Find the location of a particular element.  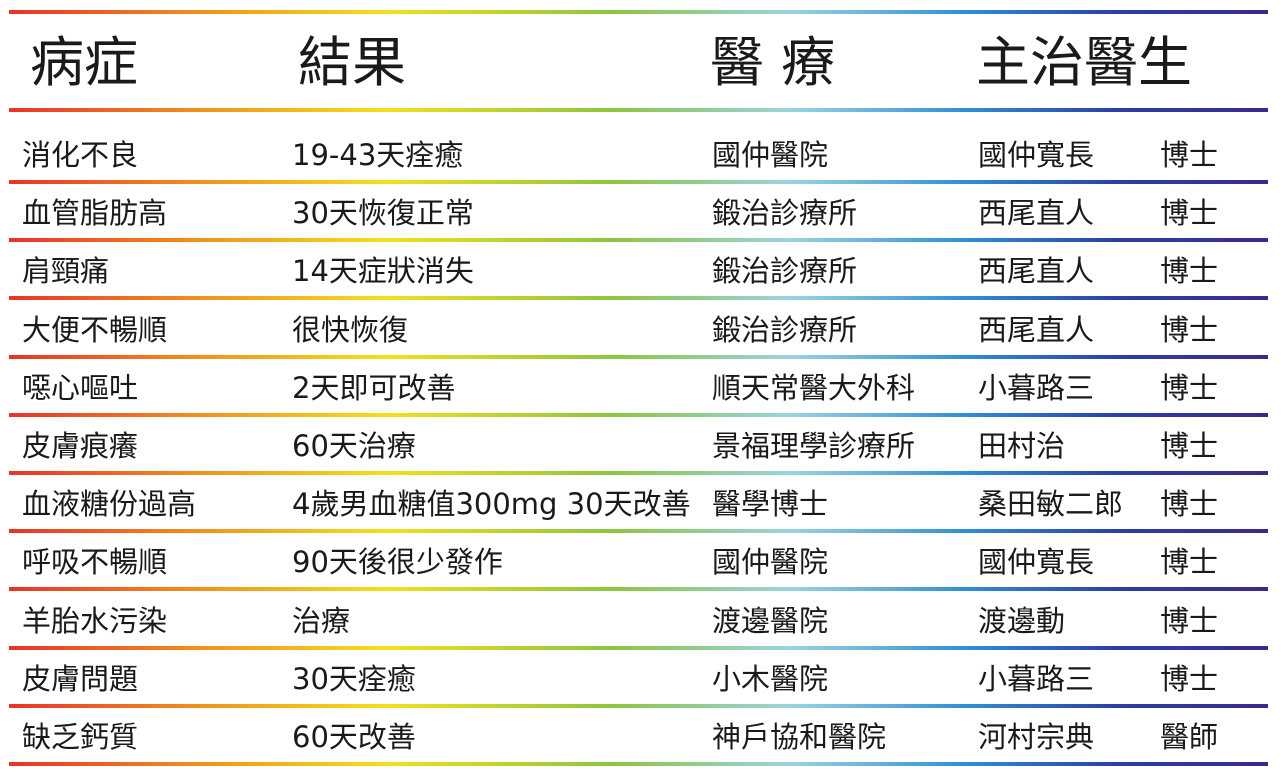

top-rainbow-rule is located at coordinates (638, 12).